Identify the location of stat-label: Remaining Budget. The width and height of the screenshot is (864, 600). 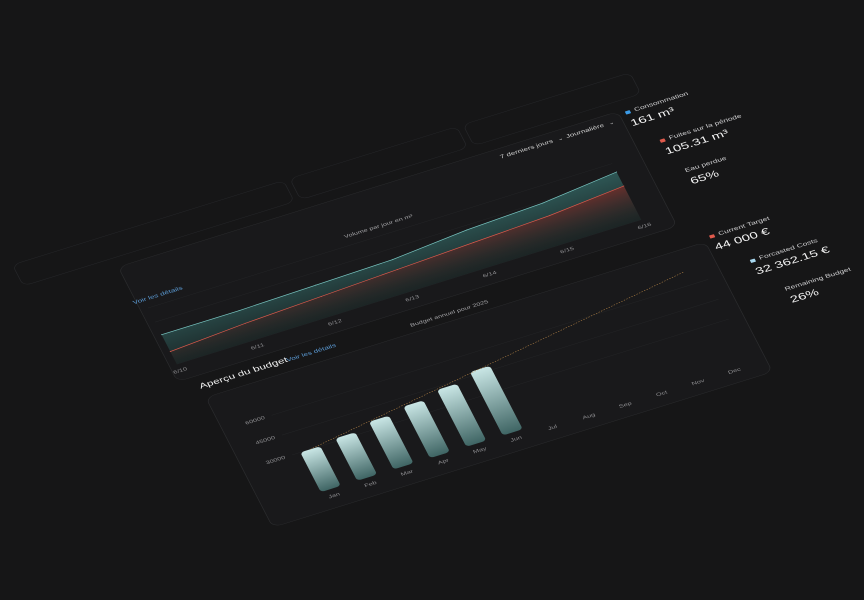
(818, 280).